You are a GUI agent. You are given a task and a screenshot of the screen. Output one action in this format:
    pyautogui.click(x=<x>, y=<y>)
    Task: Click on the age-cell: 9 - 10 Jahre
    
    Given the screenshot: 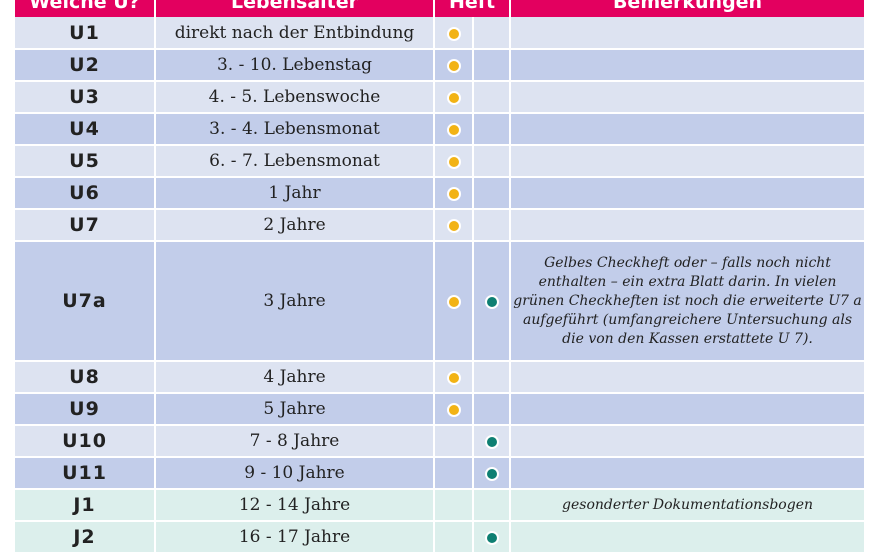 What is the action you would take?
    pyautogui.click(x=295, y=473)
    